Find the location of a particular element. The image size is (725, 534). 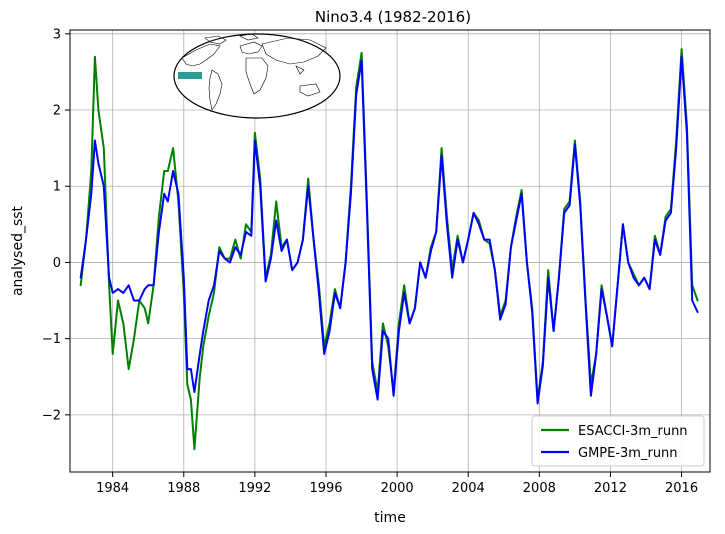

y-axis-ticks: −2 −1 0 1 2 3 is located at coordinates (56, 225).